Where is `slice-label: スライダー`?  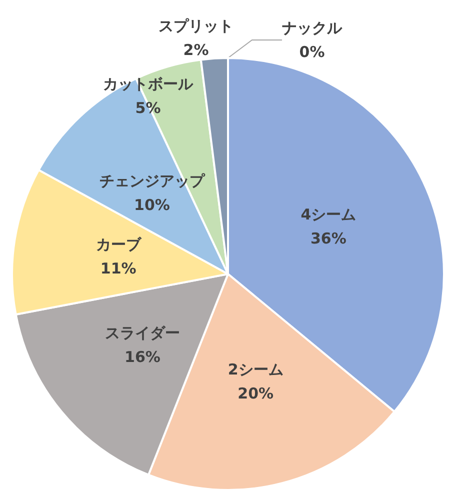 slice-label: スライダー is located at coordinates (142, 333).